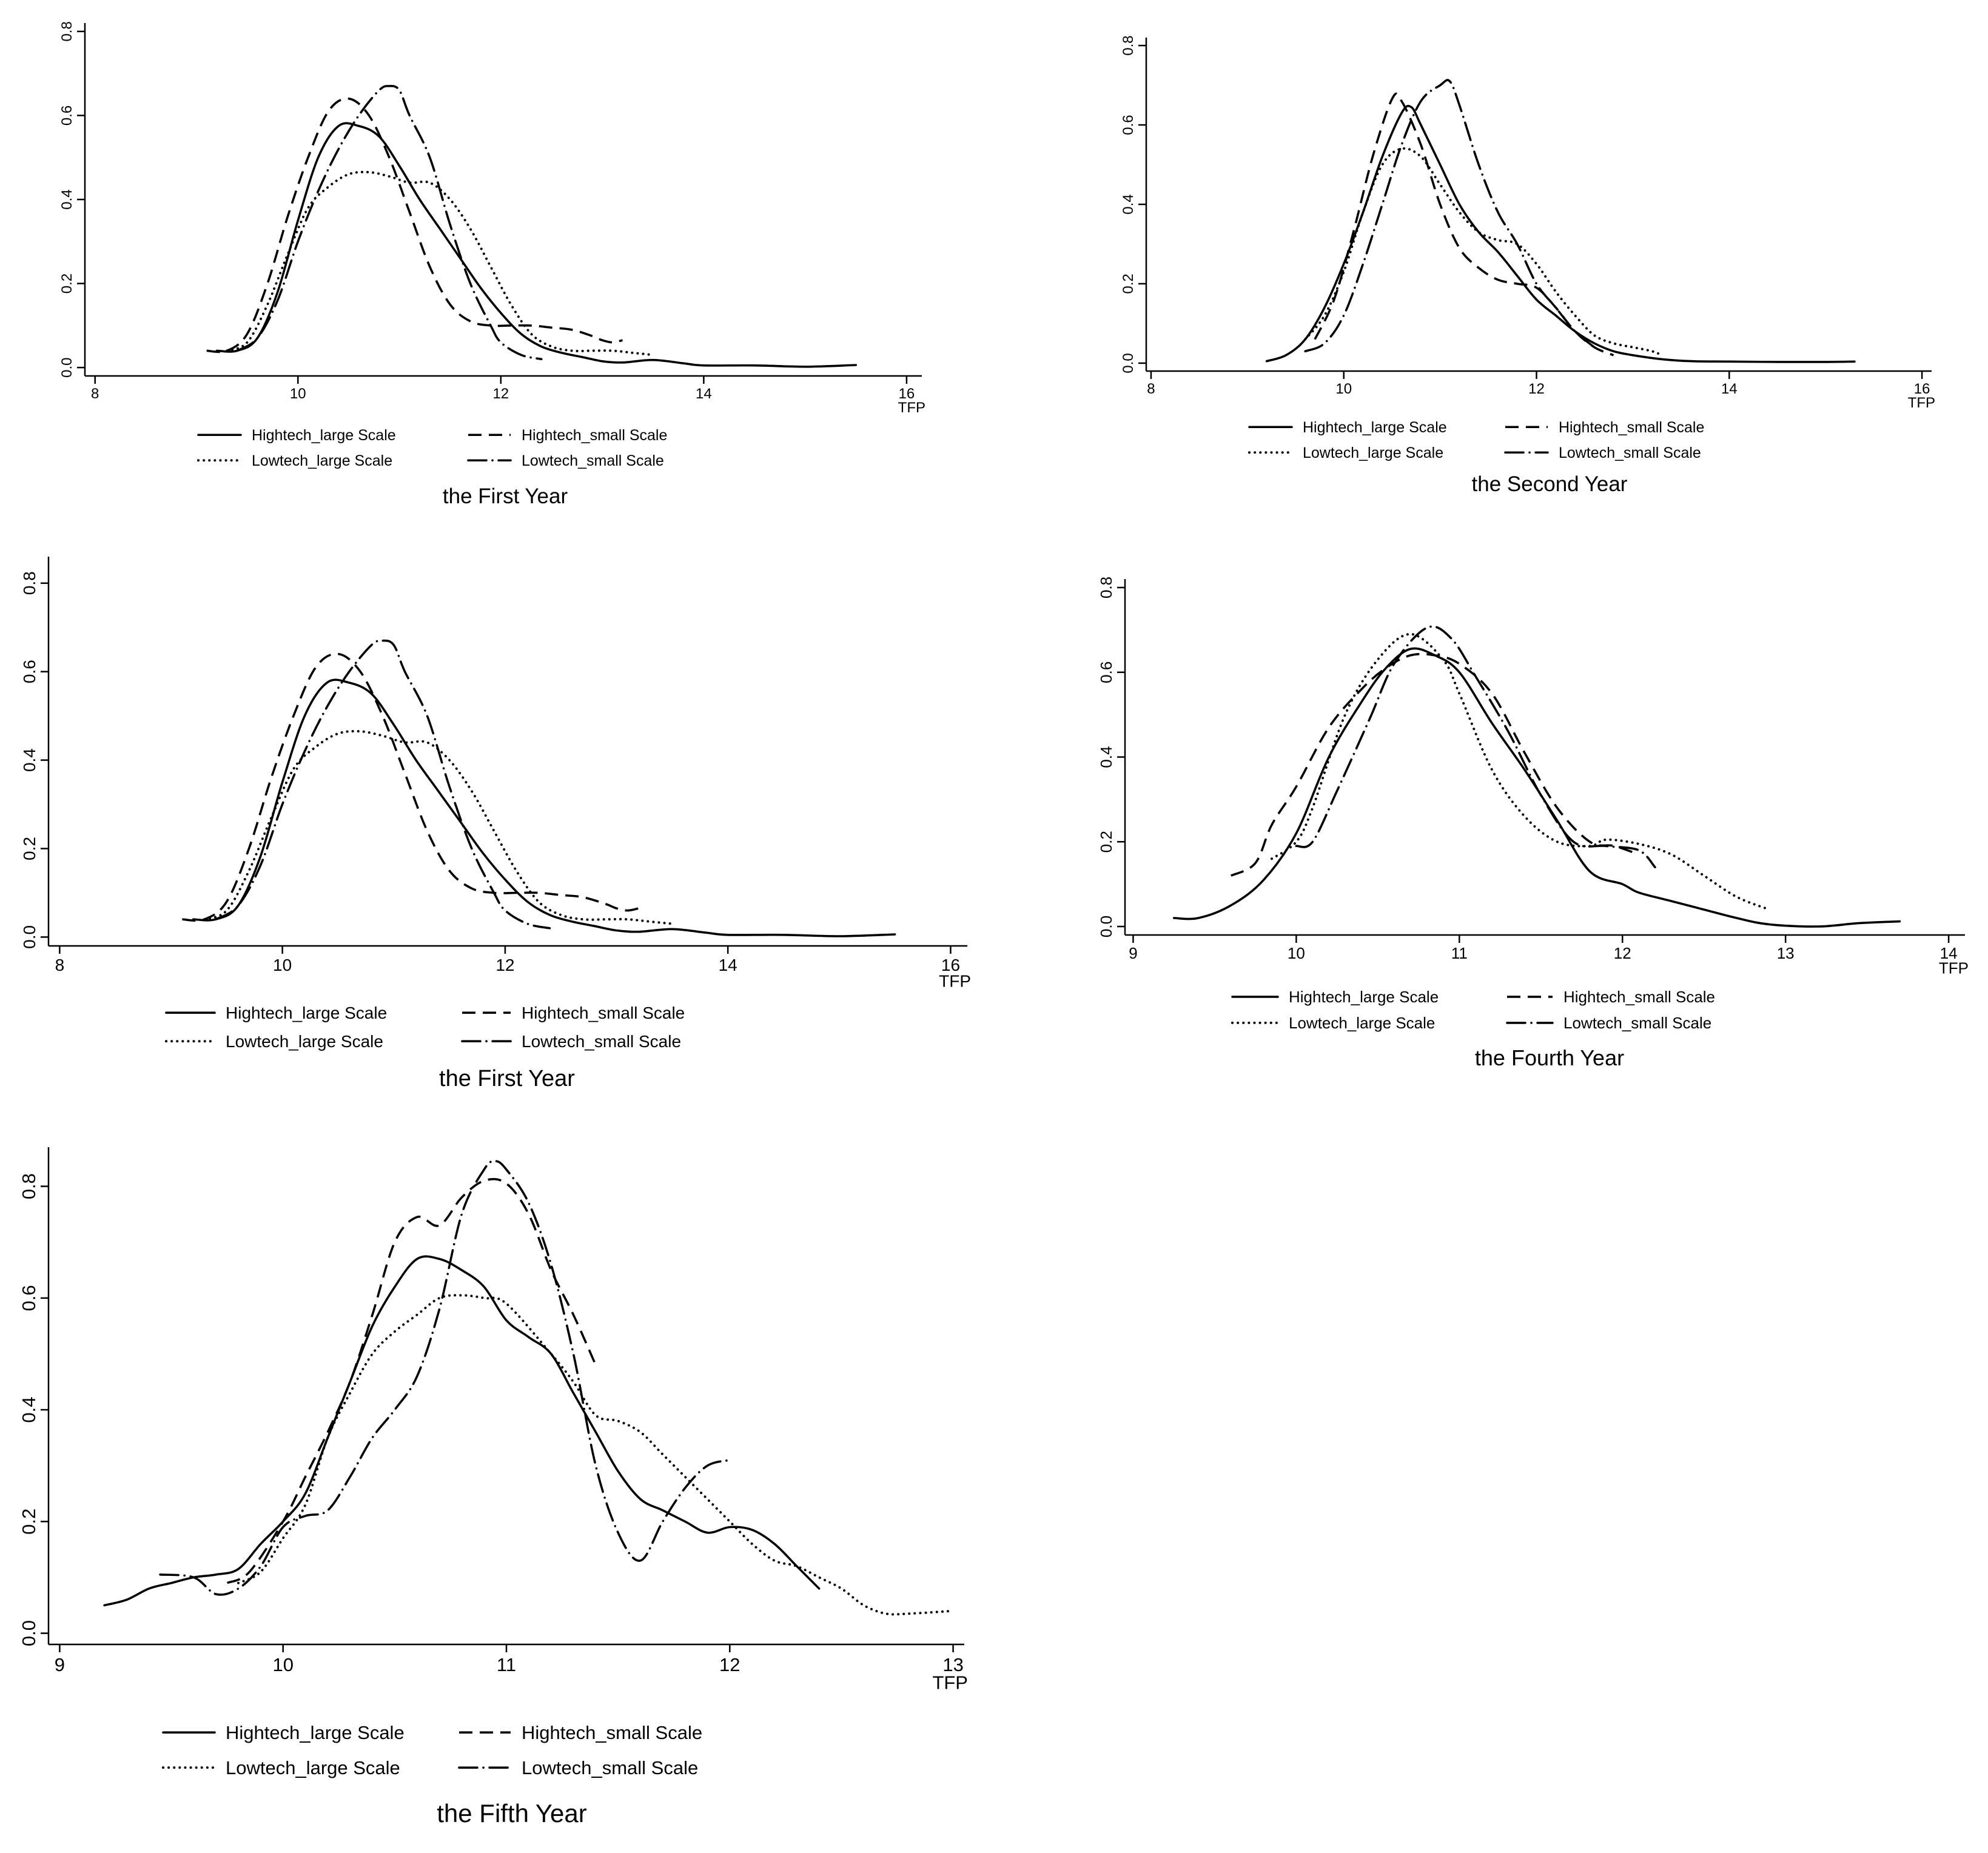 Image resolution: width=1988 pixels, height=1853 pixels. Describe the element at coordinates (512, 1813) in the screenshot. I see `chart-title: the Fifth Year` at that location.